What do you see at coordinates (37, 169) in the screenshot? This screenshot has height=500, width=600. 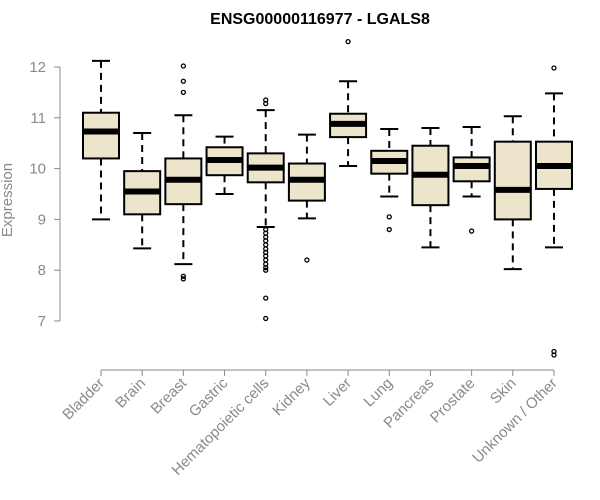 I see `y-tick-label: 10` at bounding box center [37, 169].